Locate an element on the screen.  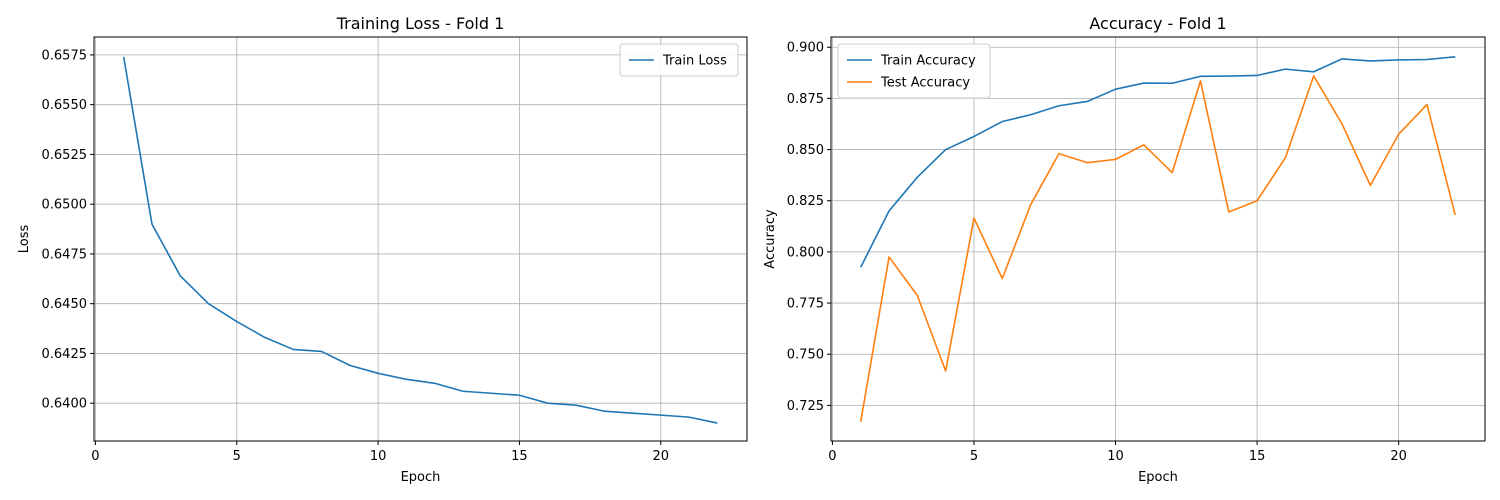
loss-y-tick-label: 0.6475 is located at coordinates (65, 254).